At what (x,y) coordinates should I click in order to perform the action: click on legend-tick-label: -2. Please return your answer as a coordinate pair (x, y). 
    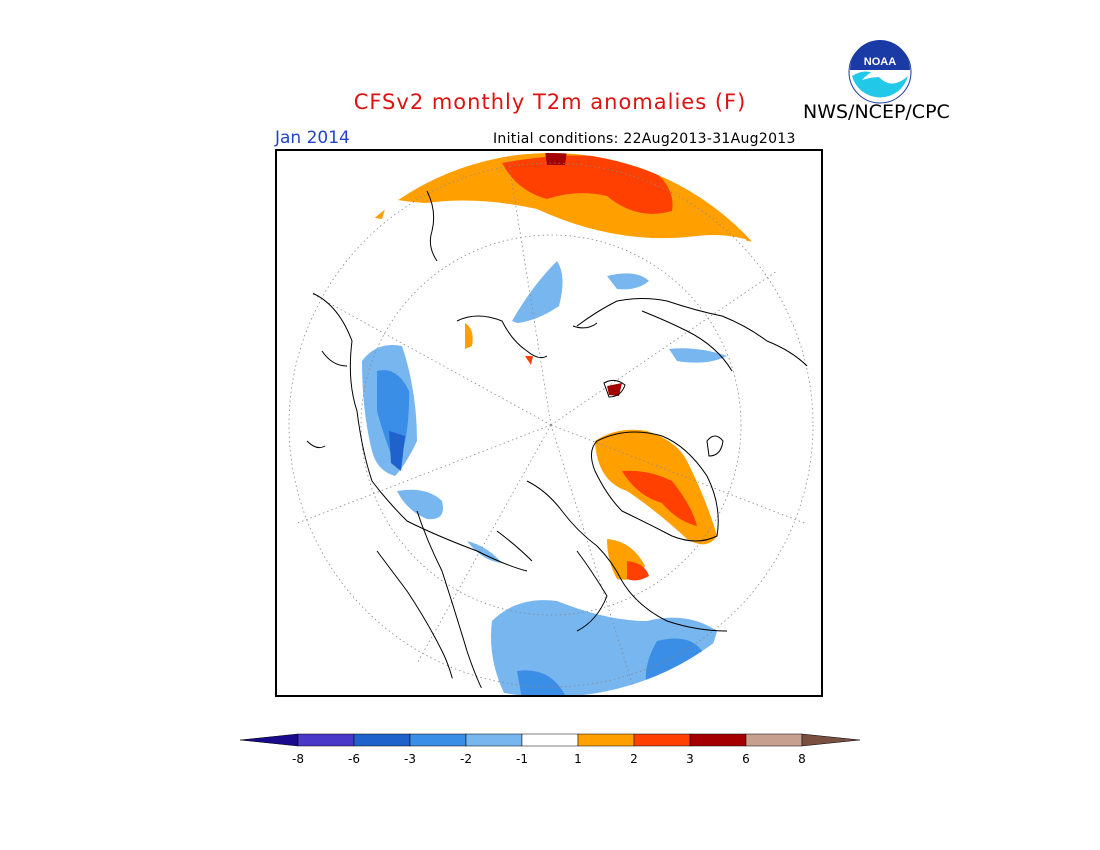
    Looking at the image, I should click on (466, 759).